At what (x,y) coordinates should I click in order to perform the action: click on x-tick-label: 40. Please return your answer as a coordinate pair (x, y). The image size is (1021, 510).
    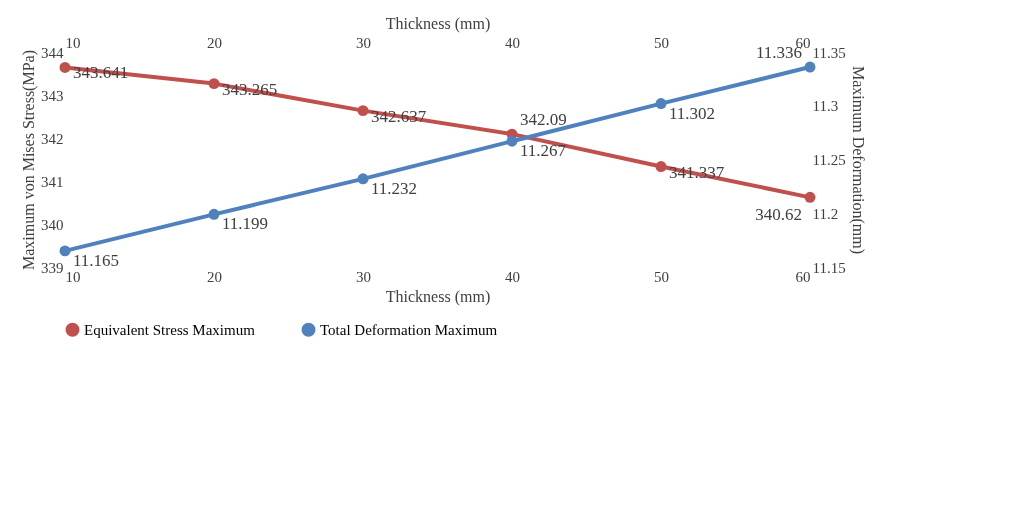
    Looking at the image, I should click on (512, 276).